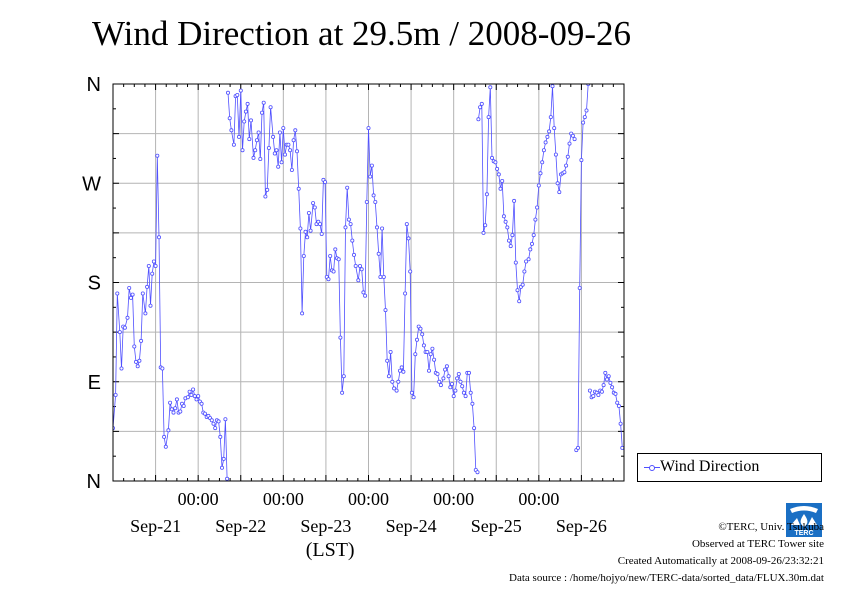  I want to click on y-tick-label: N, so click(94, 482).